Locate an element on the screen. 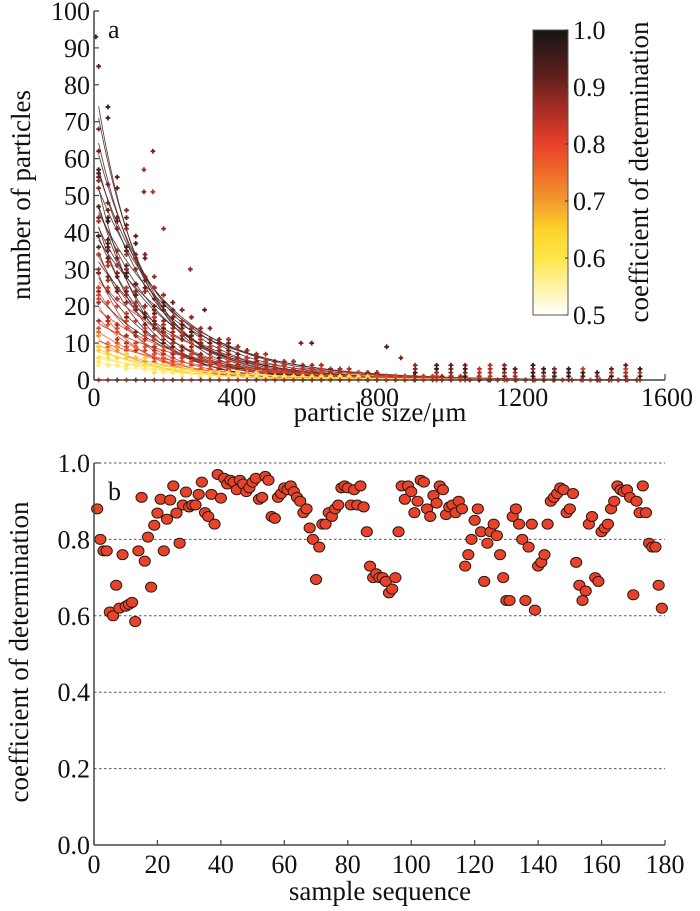 The image size is (700, 911). colorbar-gradient is located at coordinates (550, 172).